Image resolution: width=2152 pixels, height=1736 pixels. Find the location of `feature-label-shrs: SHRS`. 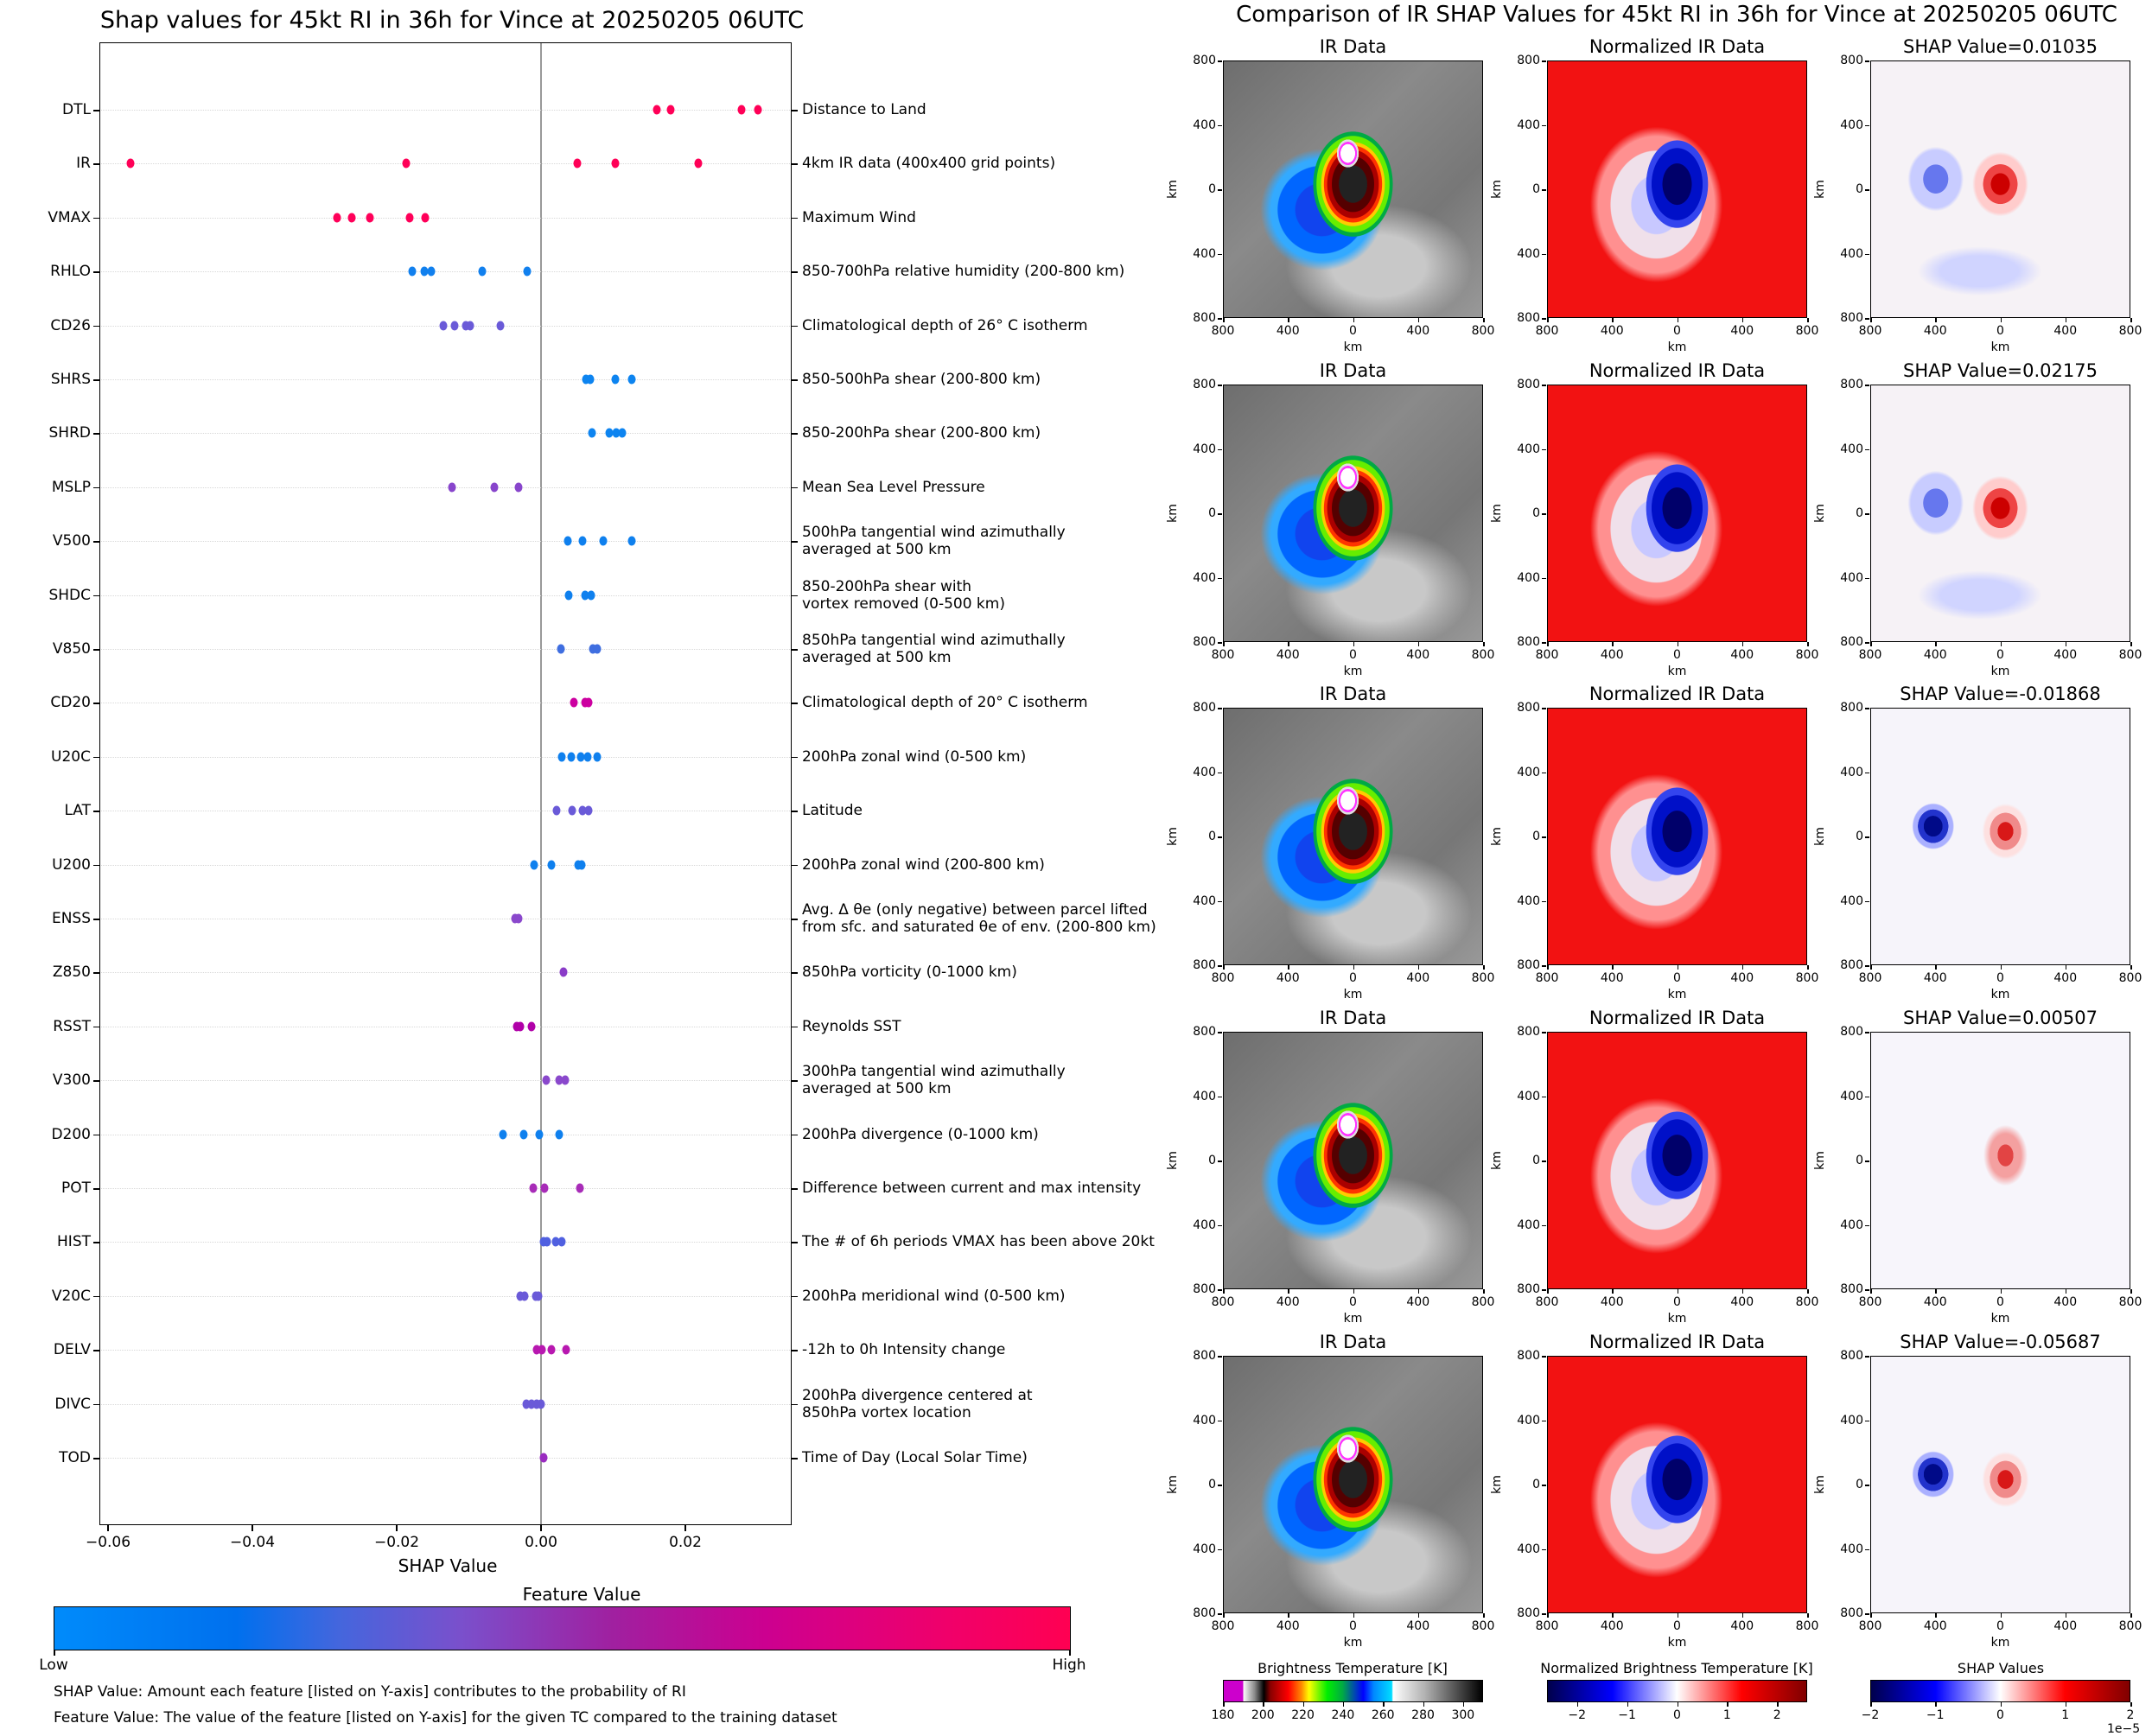

feature-label-shrs: SHRS is located at coordinates (70, 379).